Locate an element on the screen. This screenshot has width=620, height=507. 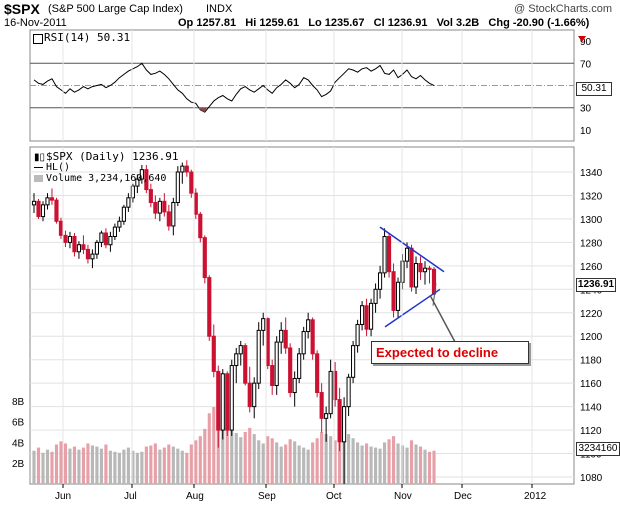
volume-tick-label: 6B is located at coordinates (18, 423).